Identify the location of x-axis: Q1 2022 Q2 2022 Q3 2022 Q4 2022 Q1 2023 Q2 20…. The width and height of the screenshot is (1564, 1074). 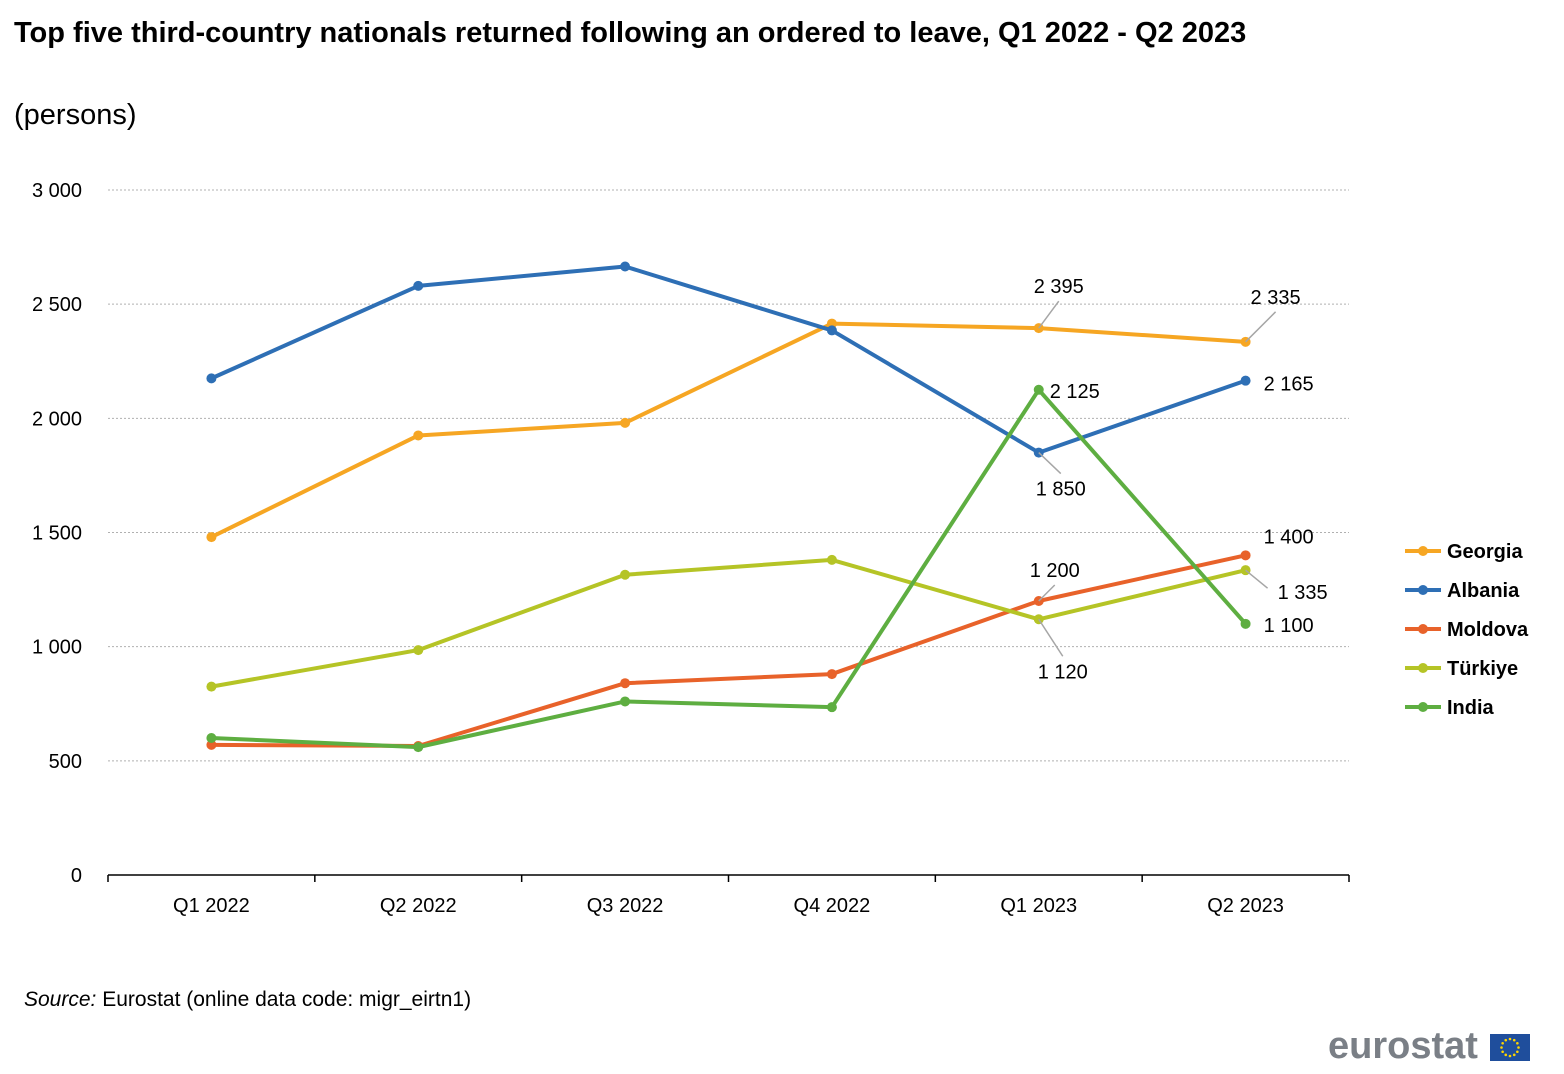
(728, 895).